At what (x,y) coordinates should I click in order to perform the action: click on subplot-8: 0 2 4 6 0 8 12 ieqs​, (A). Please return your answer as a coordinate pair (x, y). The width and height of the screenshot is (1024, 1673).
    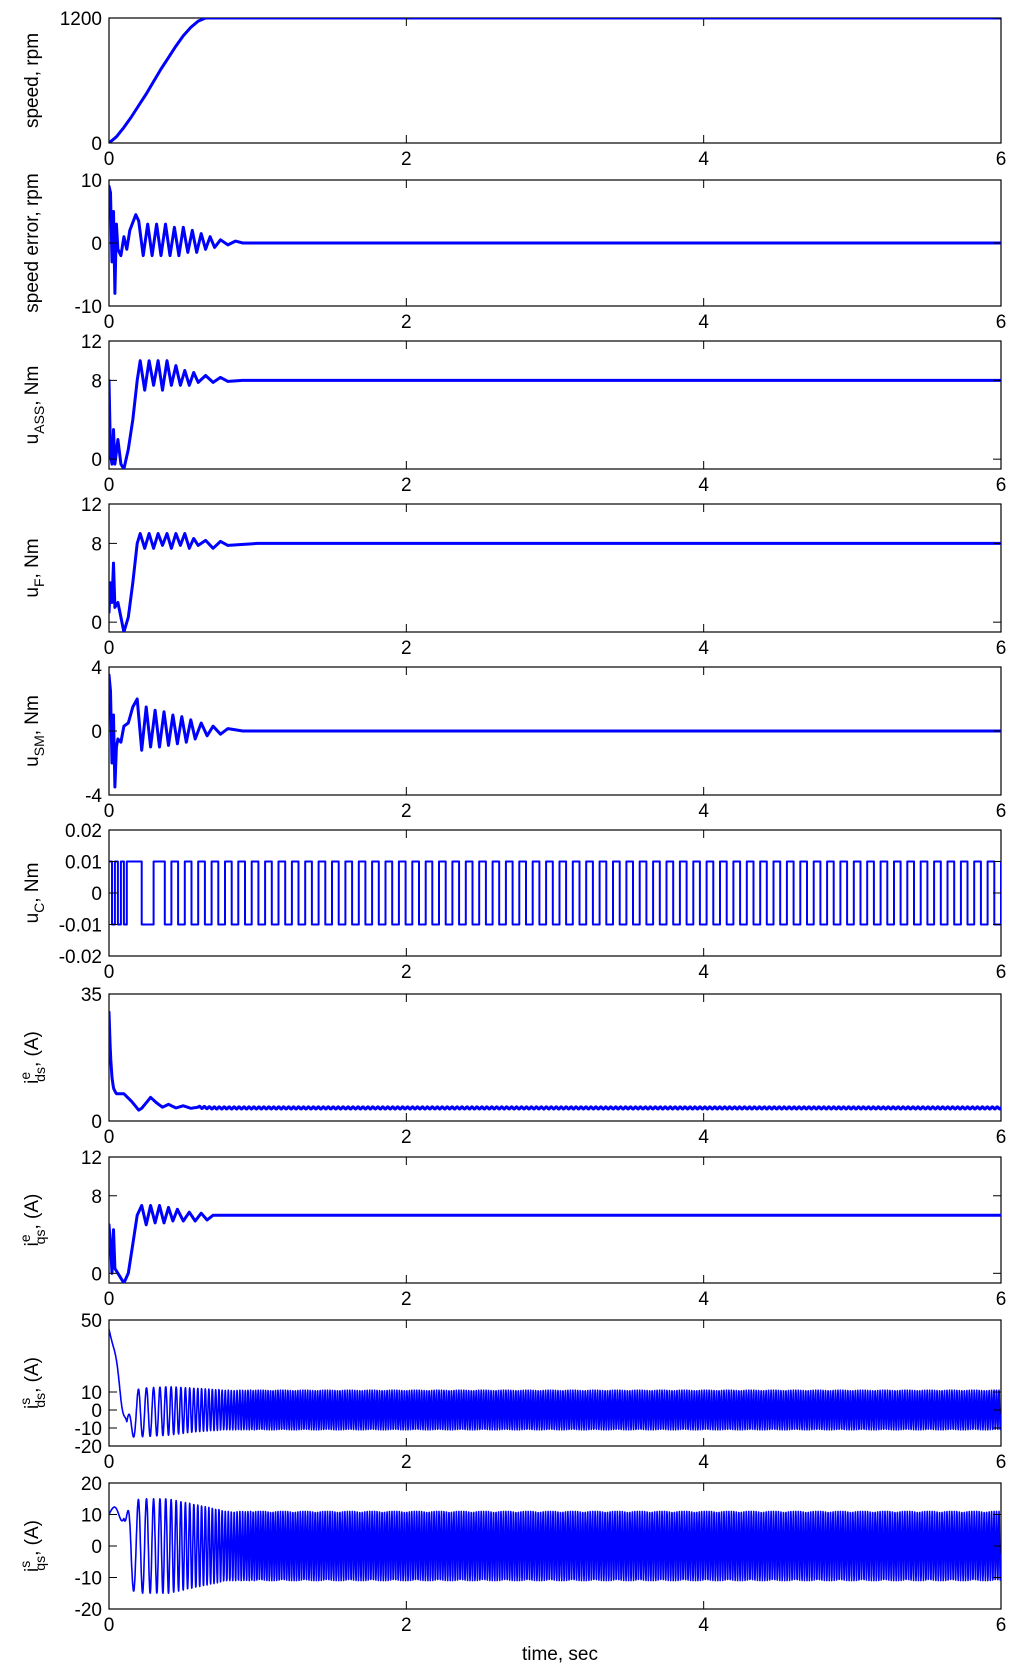
    Looking at the image, I should click on (511, 1229).